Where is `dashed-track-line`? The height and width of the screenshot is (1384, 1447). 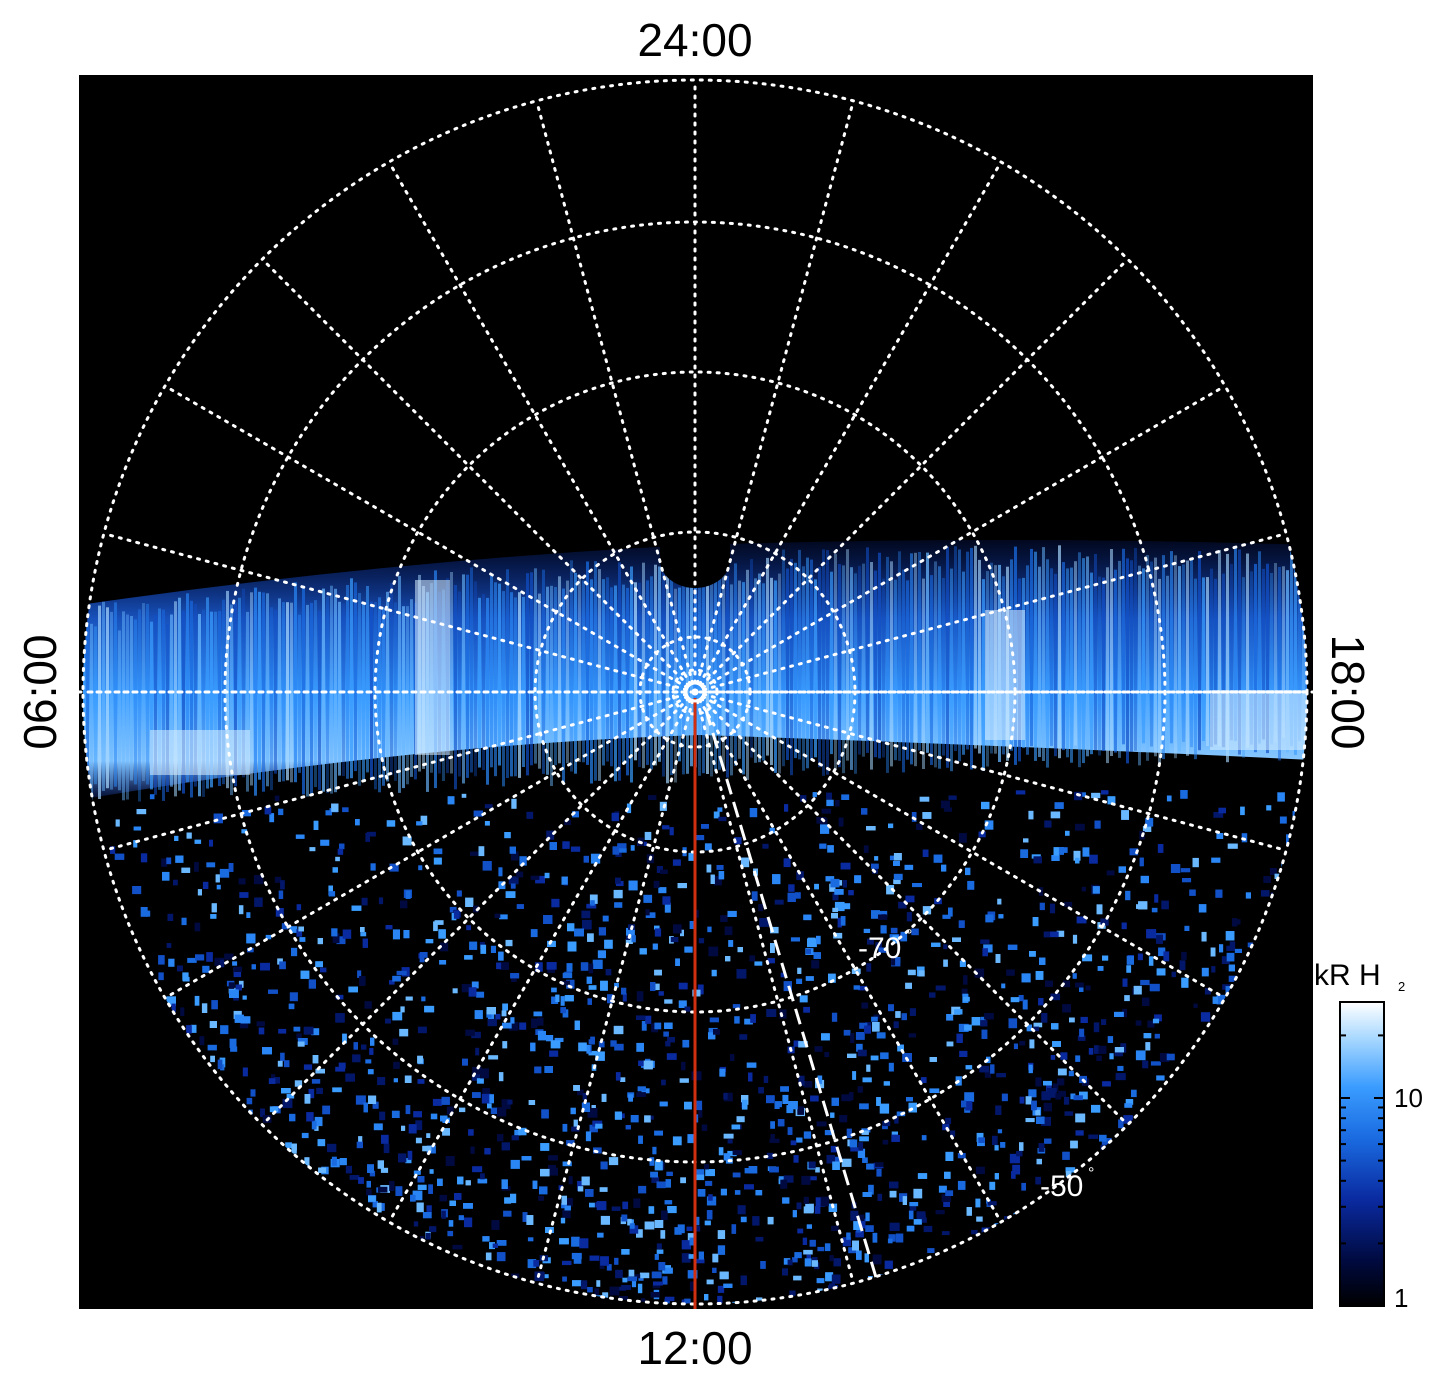 dashed-track-line is located at coordinates (792, 997).